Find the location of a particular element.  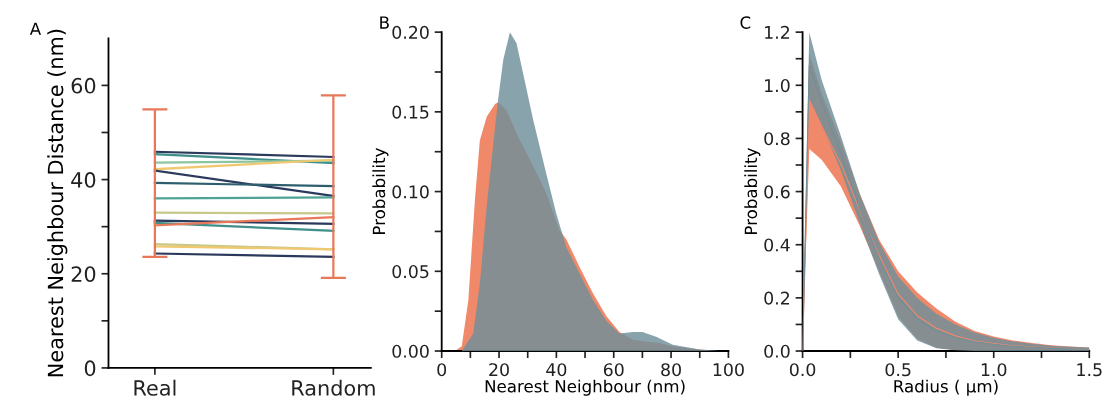

x-tick-label: Random is located at coordinates (333, 387).